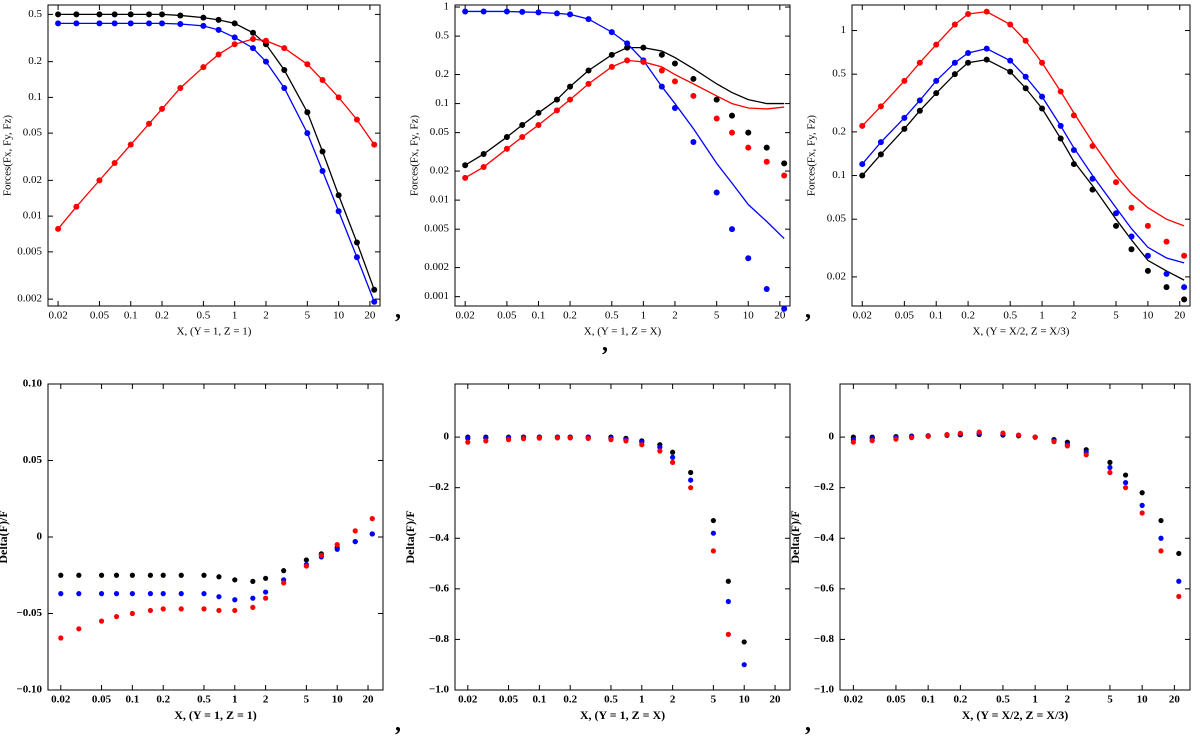  Describe the element at coordinates (29, 613) in the screenshot. I see `y-tick-label: −0.05` at that location.